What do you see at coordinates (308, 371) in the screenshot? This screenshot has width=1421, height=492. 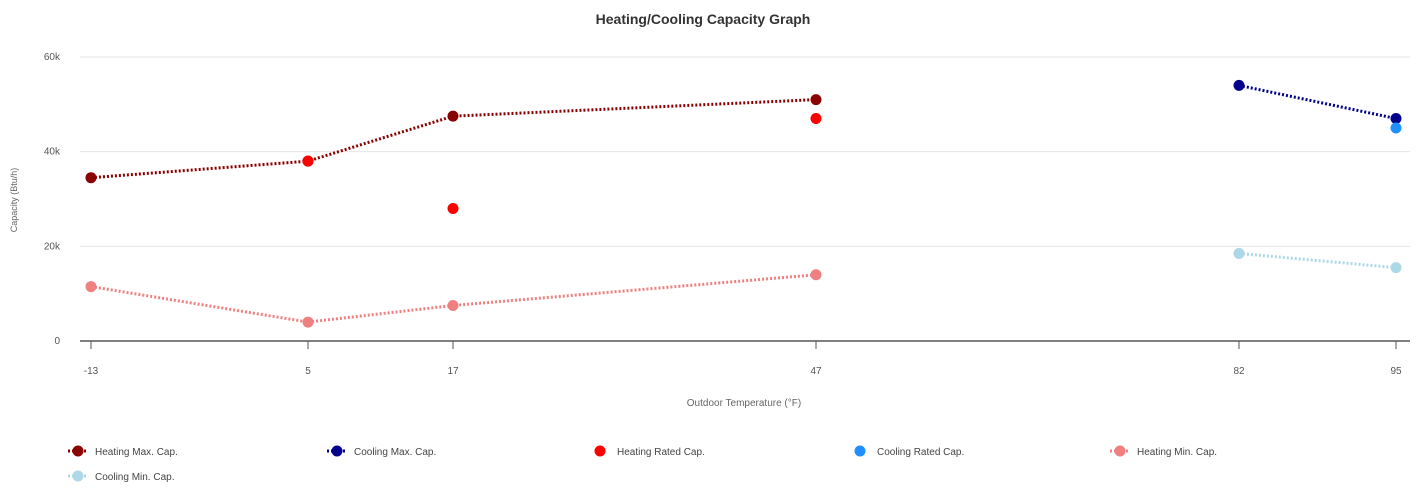 I see `x-tick-label: 5` at bounding box center [308, 371].